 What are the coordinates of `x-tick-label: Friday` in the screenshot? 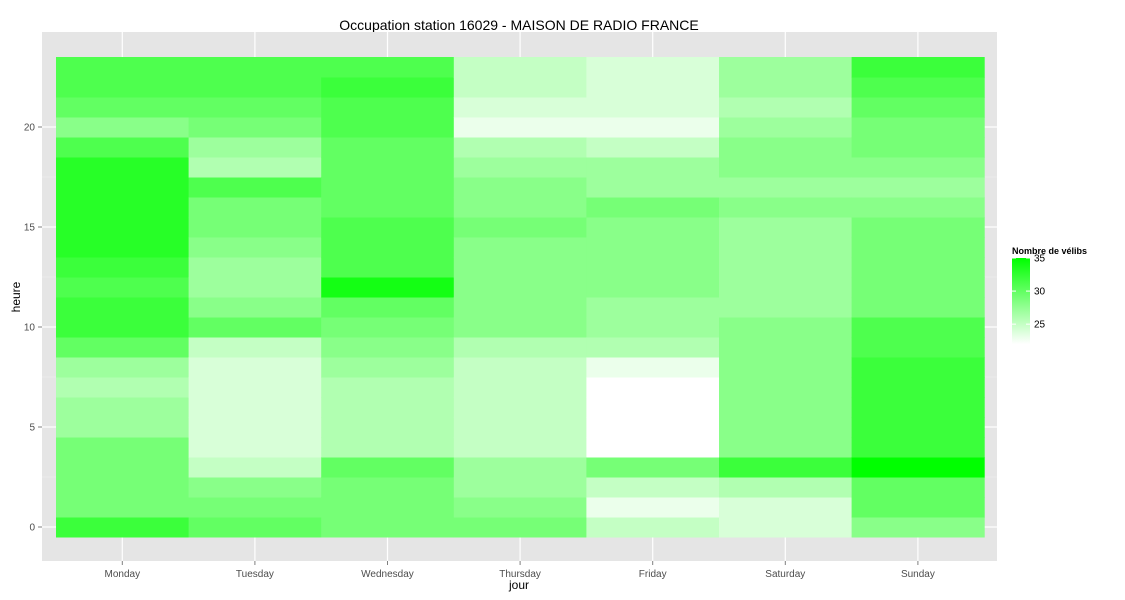 It's located at (653, 574).